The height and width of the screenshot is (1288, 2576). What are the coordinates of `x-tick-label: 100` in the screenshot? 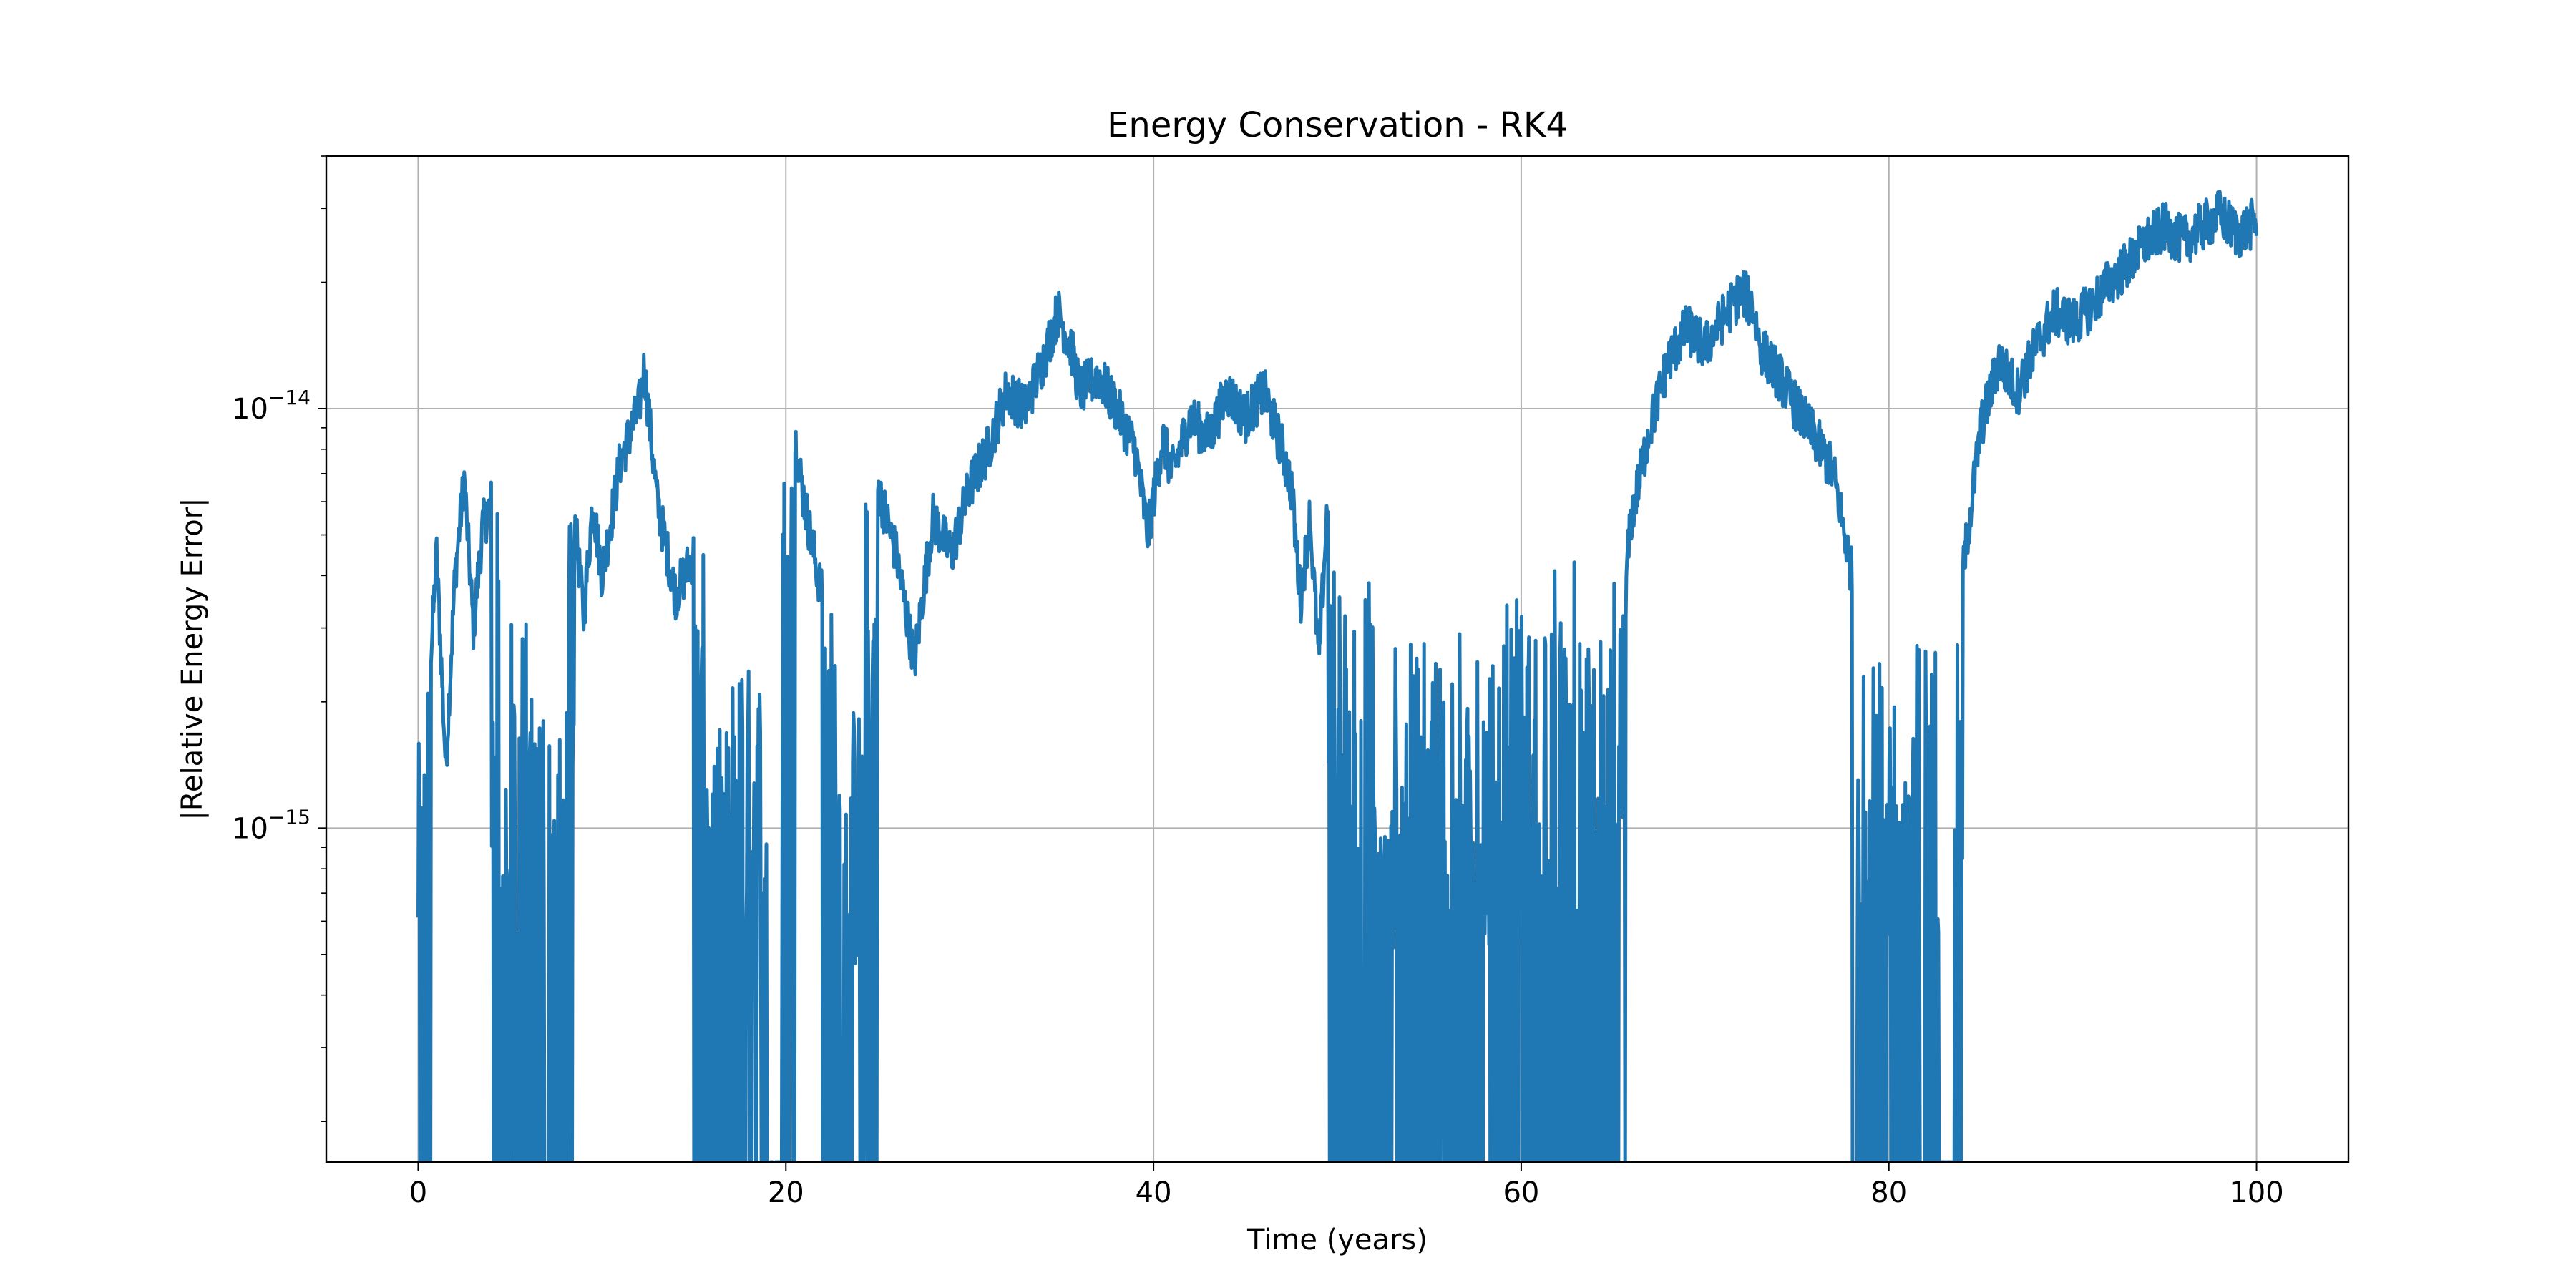 It's located at (2256, 1192).